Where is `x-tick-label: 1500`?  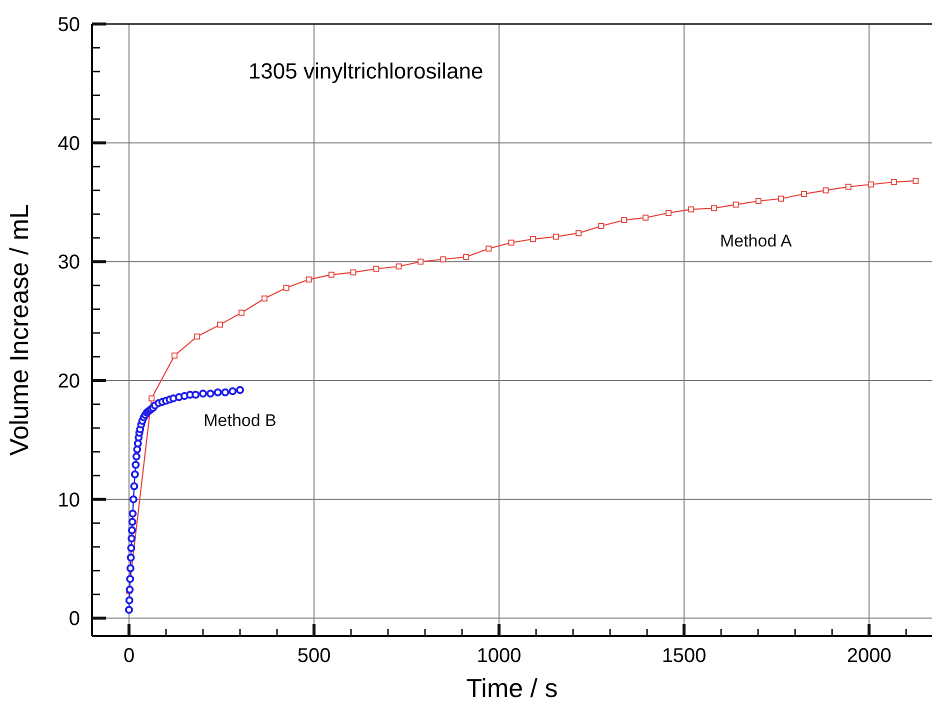
x-tick-label: 1500 is located at coordinates (684, 656).